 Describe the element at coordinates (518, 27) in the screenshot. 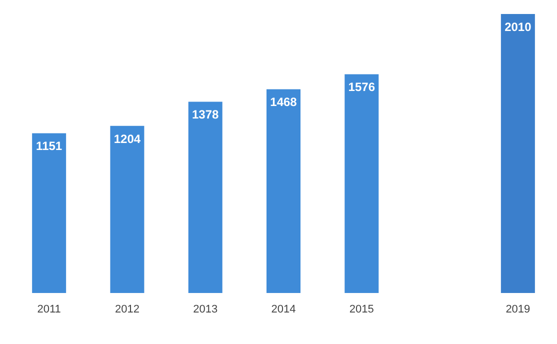

I see `data-label: 2010` at that location.